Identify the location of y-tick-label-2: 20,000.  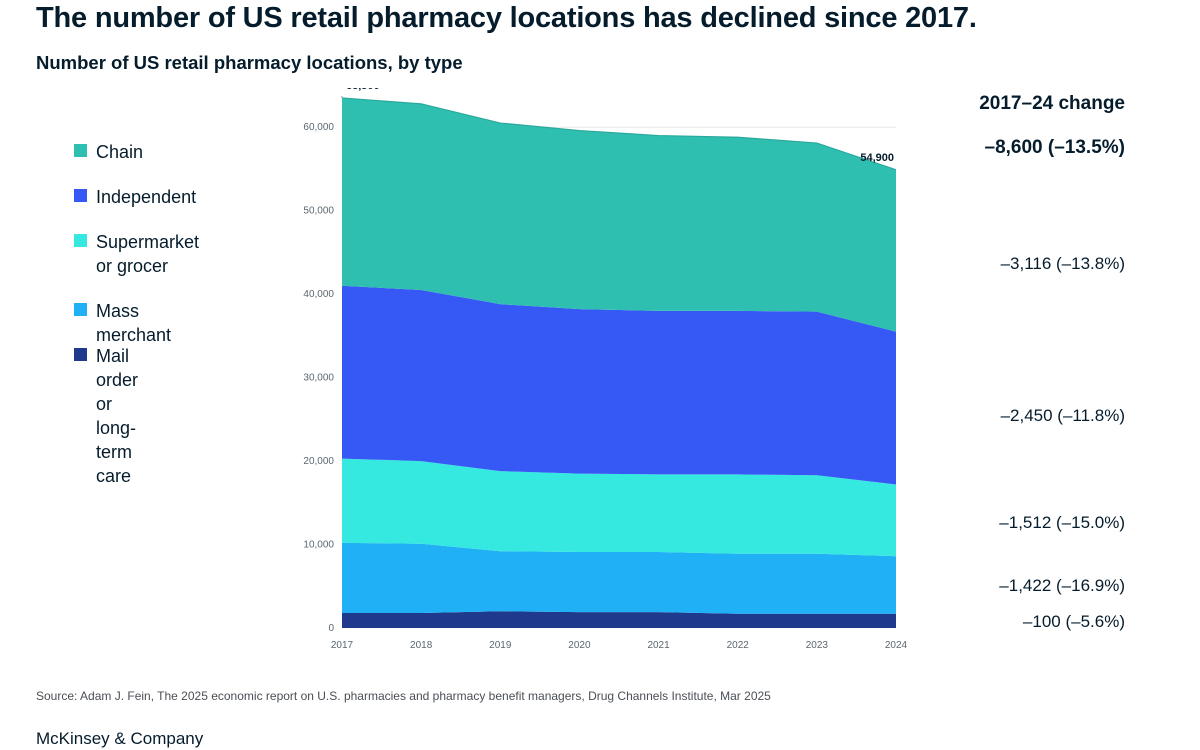
(318, 461).